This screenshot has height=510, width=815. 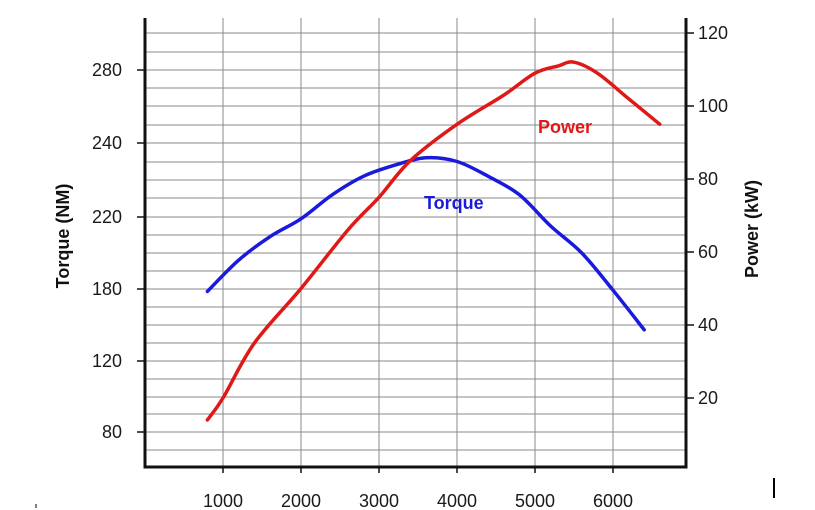 What do you see at coordinates (107, 289) in the screenshot?
I see `left-tick-label: 180` at bounding box center [107, 289].